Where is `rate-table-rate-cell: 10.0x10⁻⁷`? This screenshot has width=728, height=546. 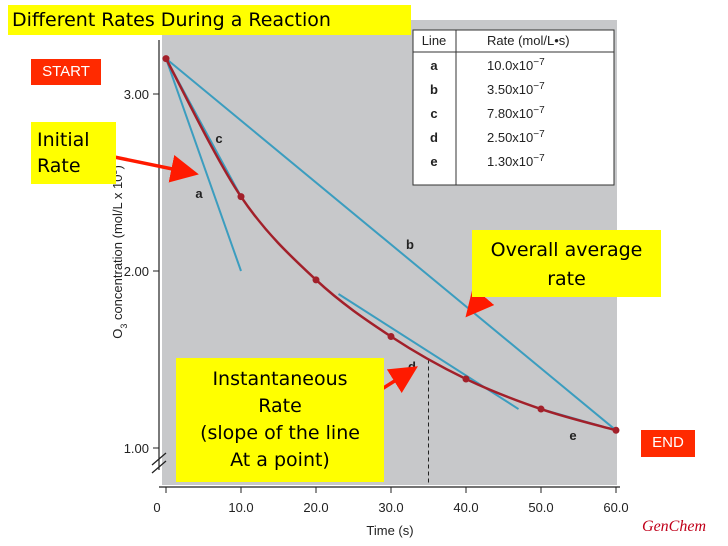 rate-table-rate-cell: 10.0x10⁻⁷ is located at coordinates (516, 65).